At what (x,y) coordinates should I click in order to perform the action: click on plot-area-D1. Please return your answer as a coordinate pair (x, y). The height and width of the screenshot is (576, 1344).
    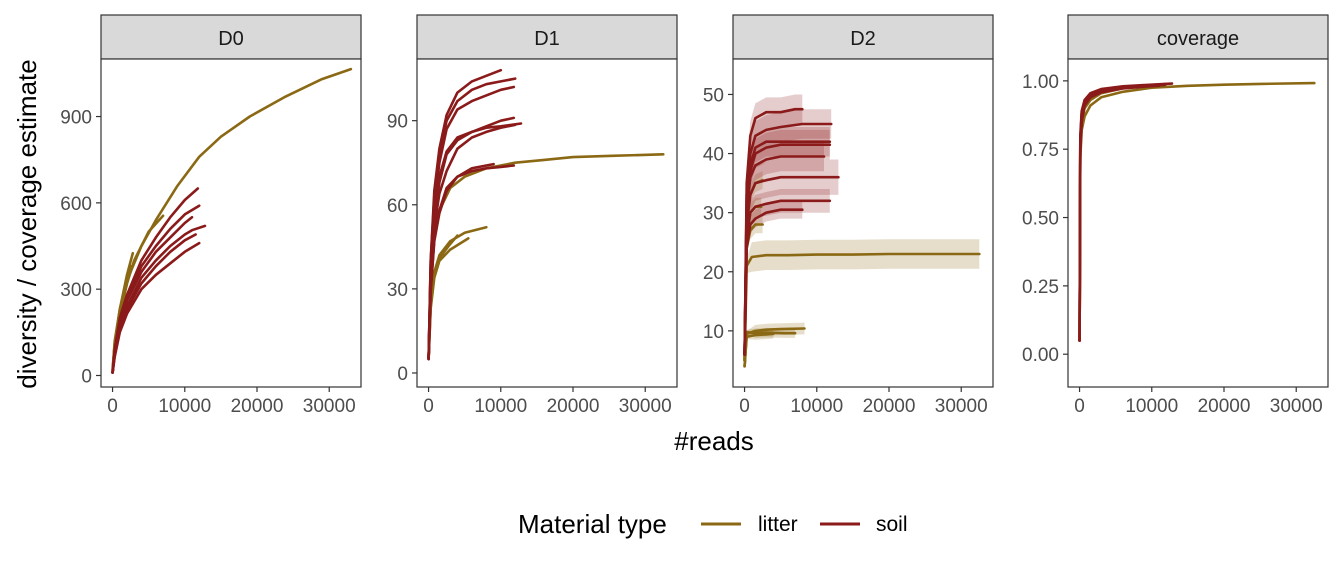
    Looking at the image, I should click on (547, 223).